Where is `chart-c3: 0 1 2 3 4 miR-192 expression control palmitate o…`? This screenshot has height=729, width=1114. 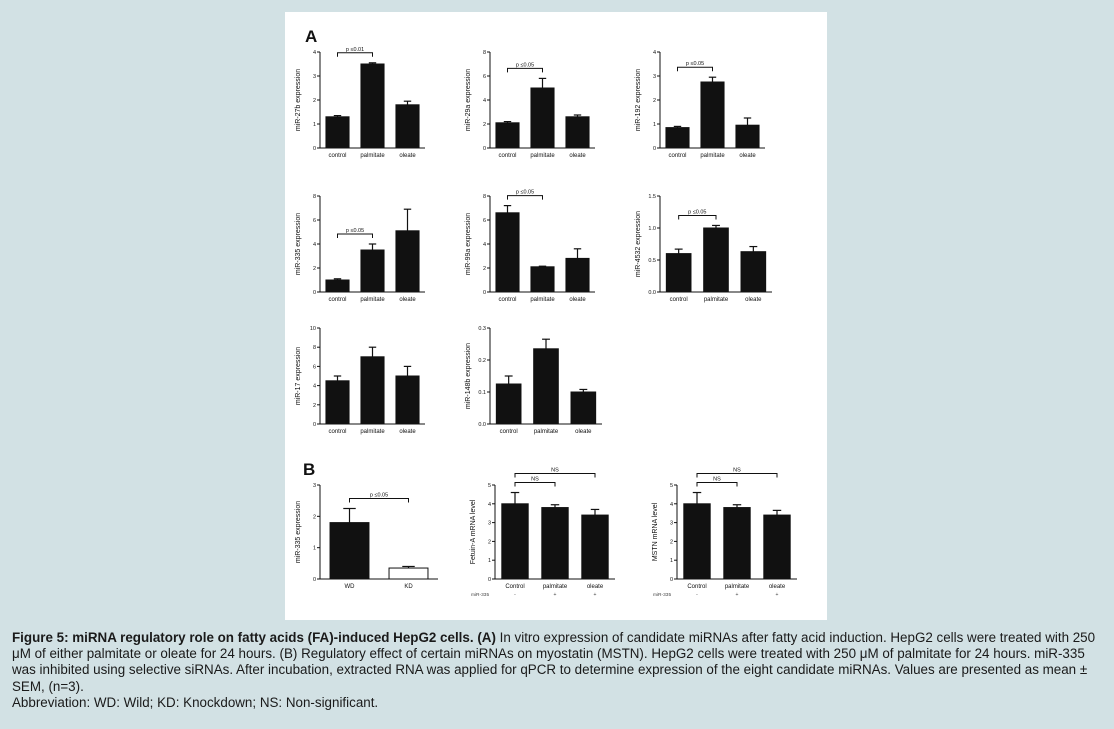 chart-c3: 0 1 2 3 4 miR-192 expression control palmitate o… is located at coordinates (700, 104).